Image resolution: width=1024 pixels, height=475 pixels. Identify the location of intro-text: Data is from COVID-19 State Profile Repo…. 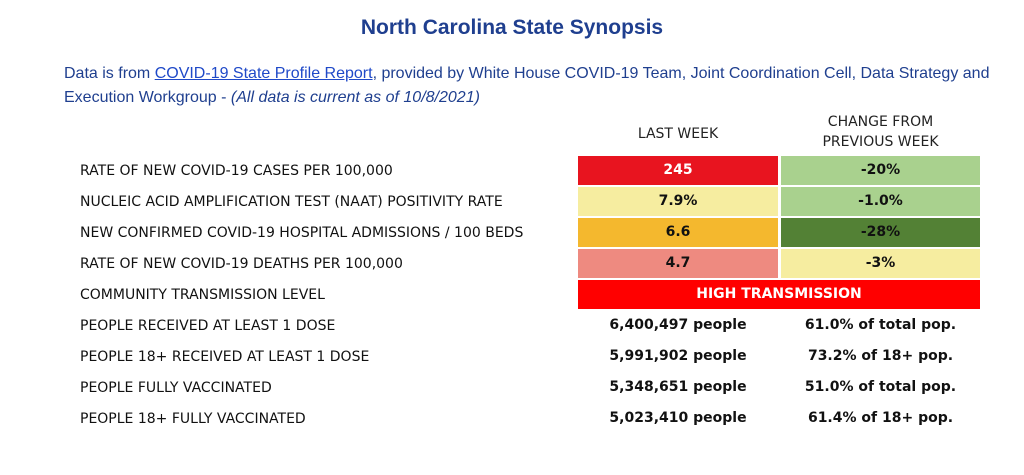
(534, 86).